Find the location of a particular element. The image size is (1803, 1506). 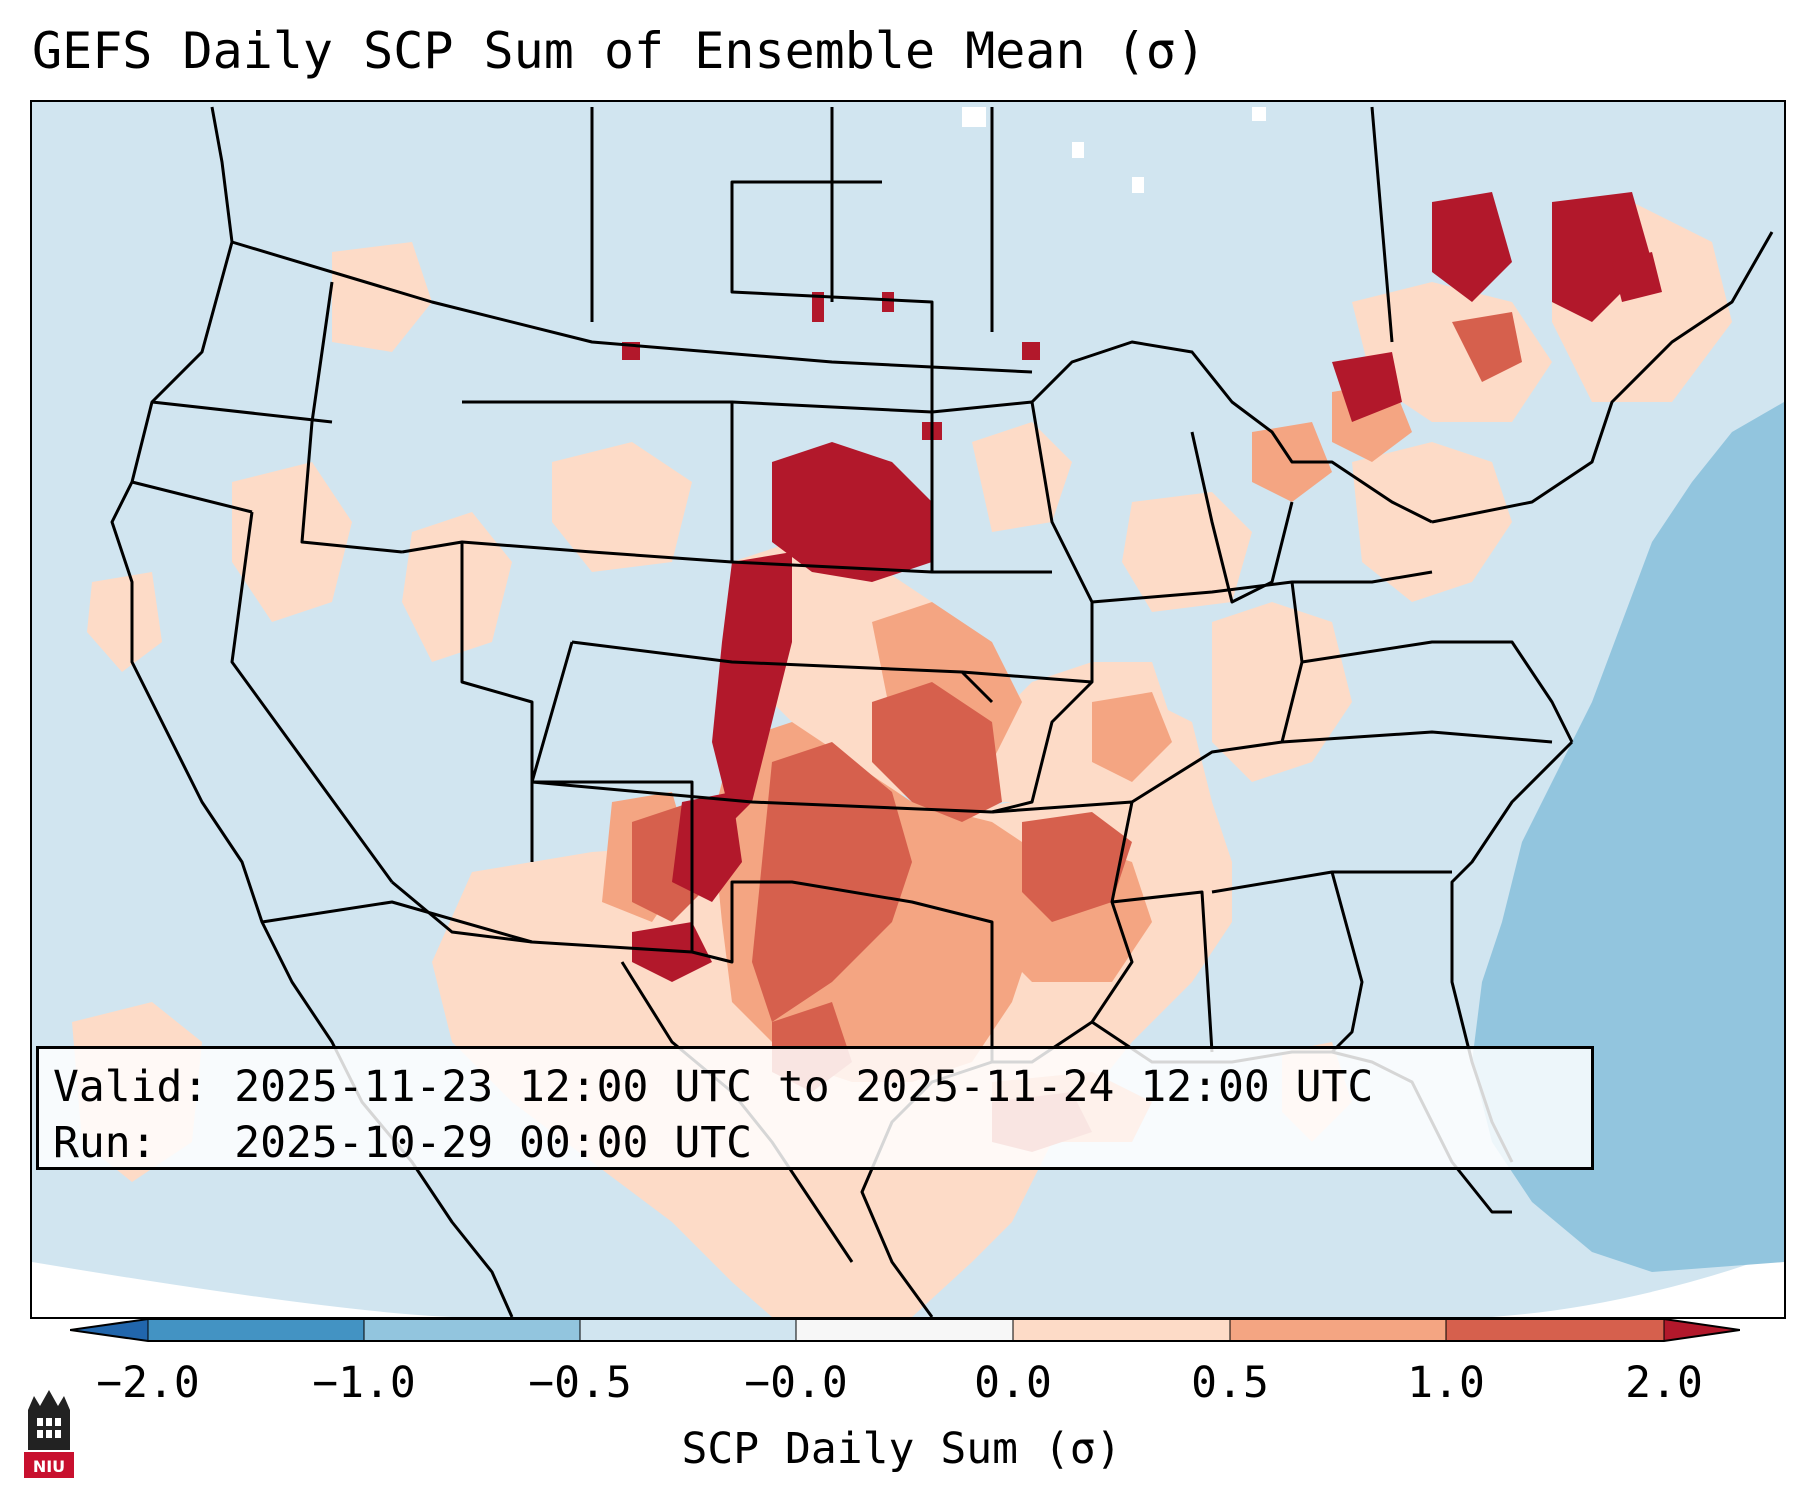

atlantic-negative-patch is located at coordinates (1552, 1012).